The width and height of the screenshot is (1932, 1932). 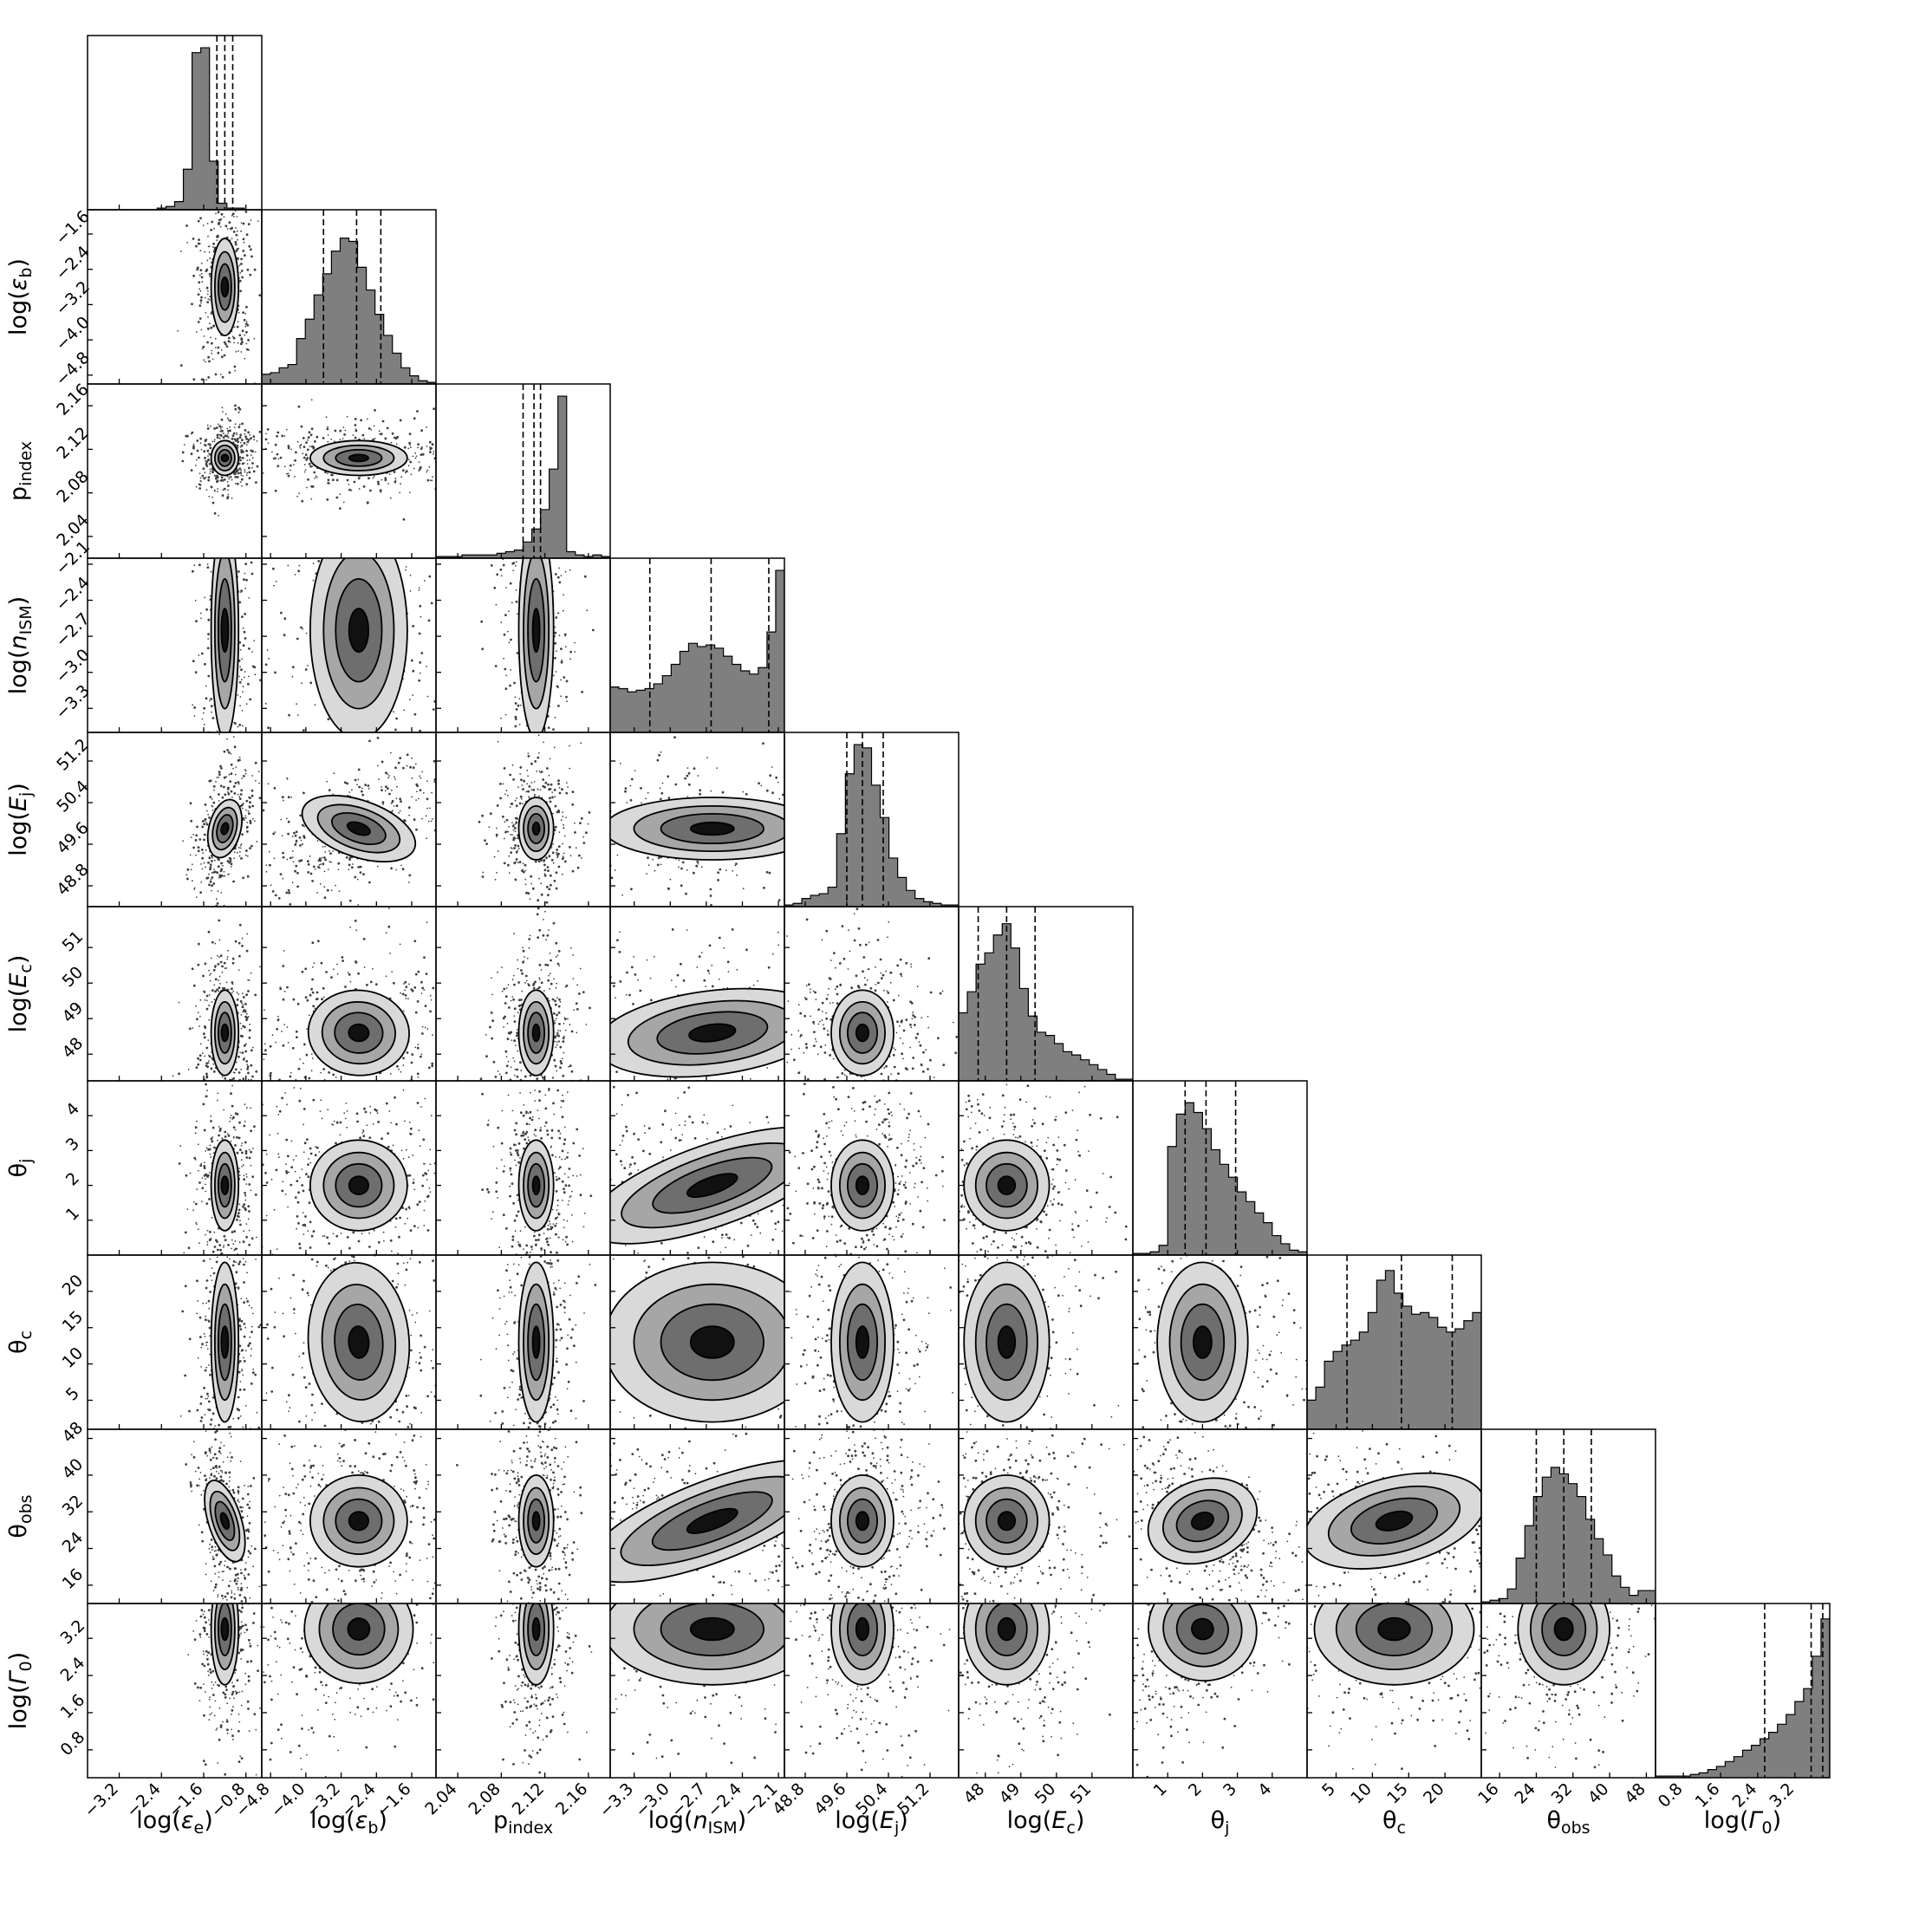 What do you see at coordinates (20, 1516) in the screenshot?
I see `y-axis-label-theta-obs: θobs` at bounding box center [20, 1516].